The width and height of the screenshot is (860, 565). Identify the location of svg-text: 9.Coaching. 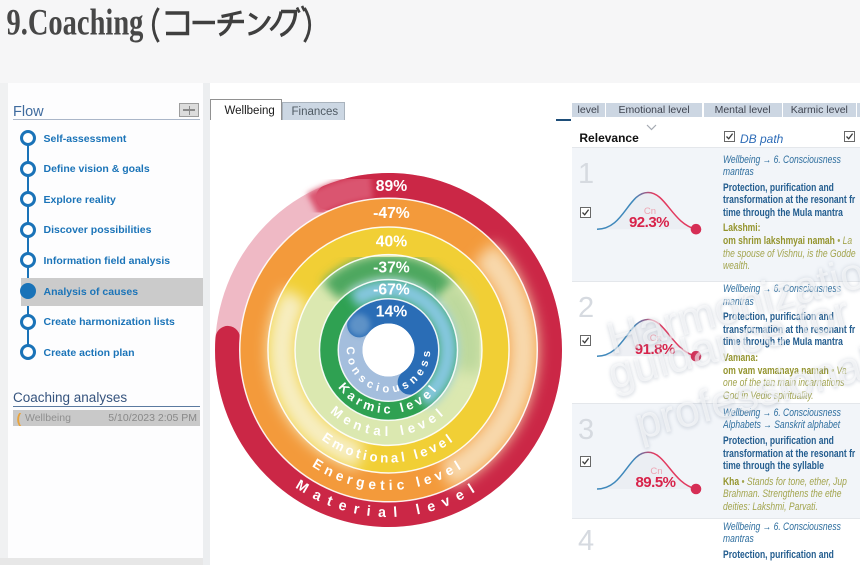
(75, 23).